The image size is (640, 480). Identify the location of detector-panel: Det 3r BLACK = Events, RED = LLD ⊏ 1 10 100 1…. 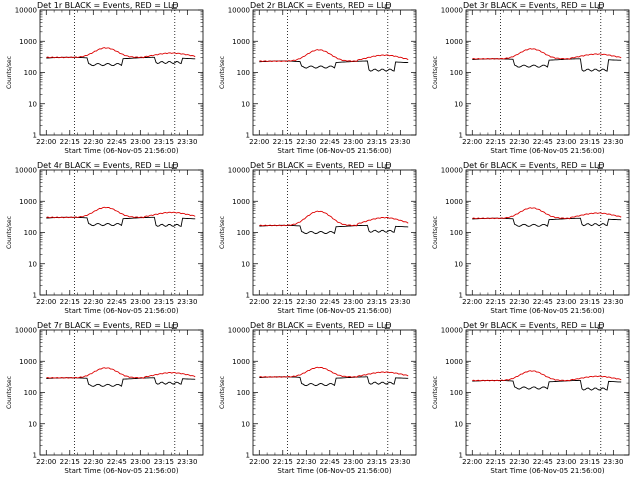
(532, 80).